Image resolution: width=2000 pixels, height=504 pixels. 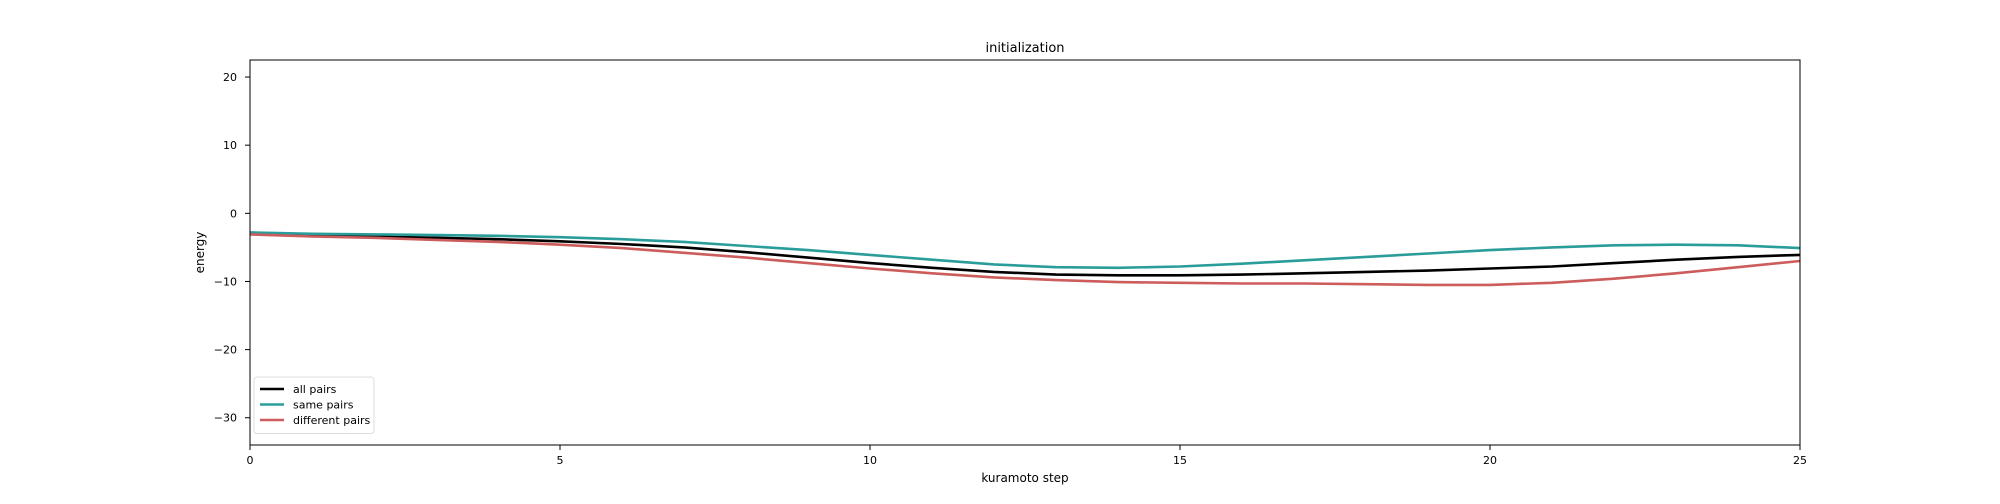 What do you see at coordinates (1490, 460) in the screenshot?
I see `x-tick-label: 20` at bounding box center [1490, 460].